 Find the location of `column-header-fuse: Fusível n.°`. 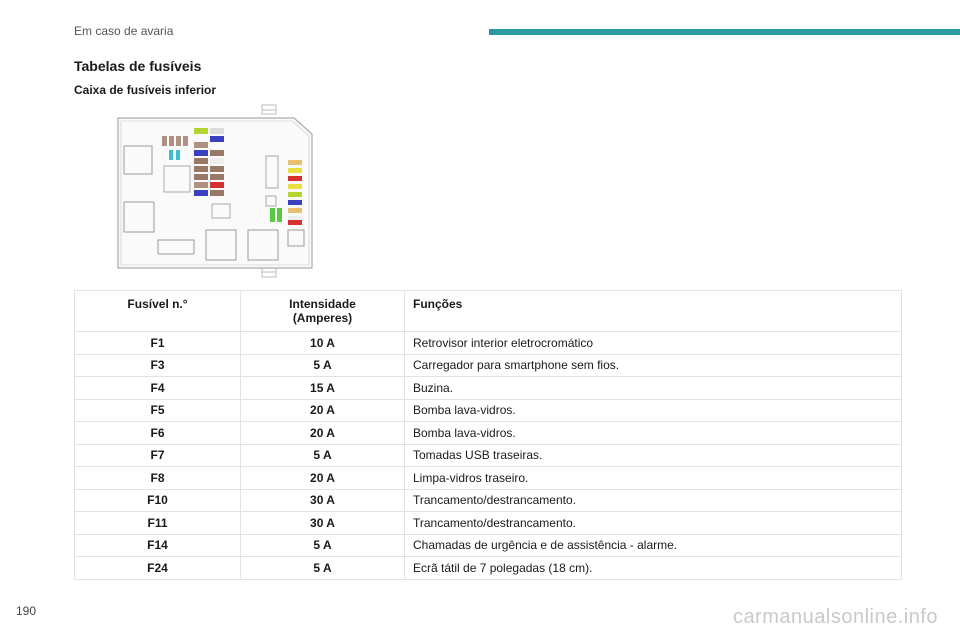

column-header-fuse: Fusível n.° is located at coordinates (157, 311).